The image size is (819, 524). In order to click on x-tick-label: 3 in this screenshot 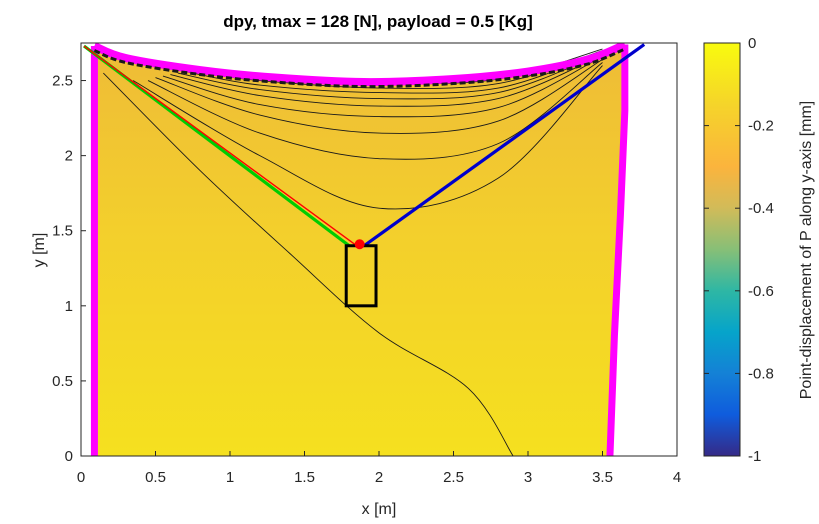, I will do `click(528, 477)`.